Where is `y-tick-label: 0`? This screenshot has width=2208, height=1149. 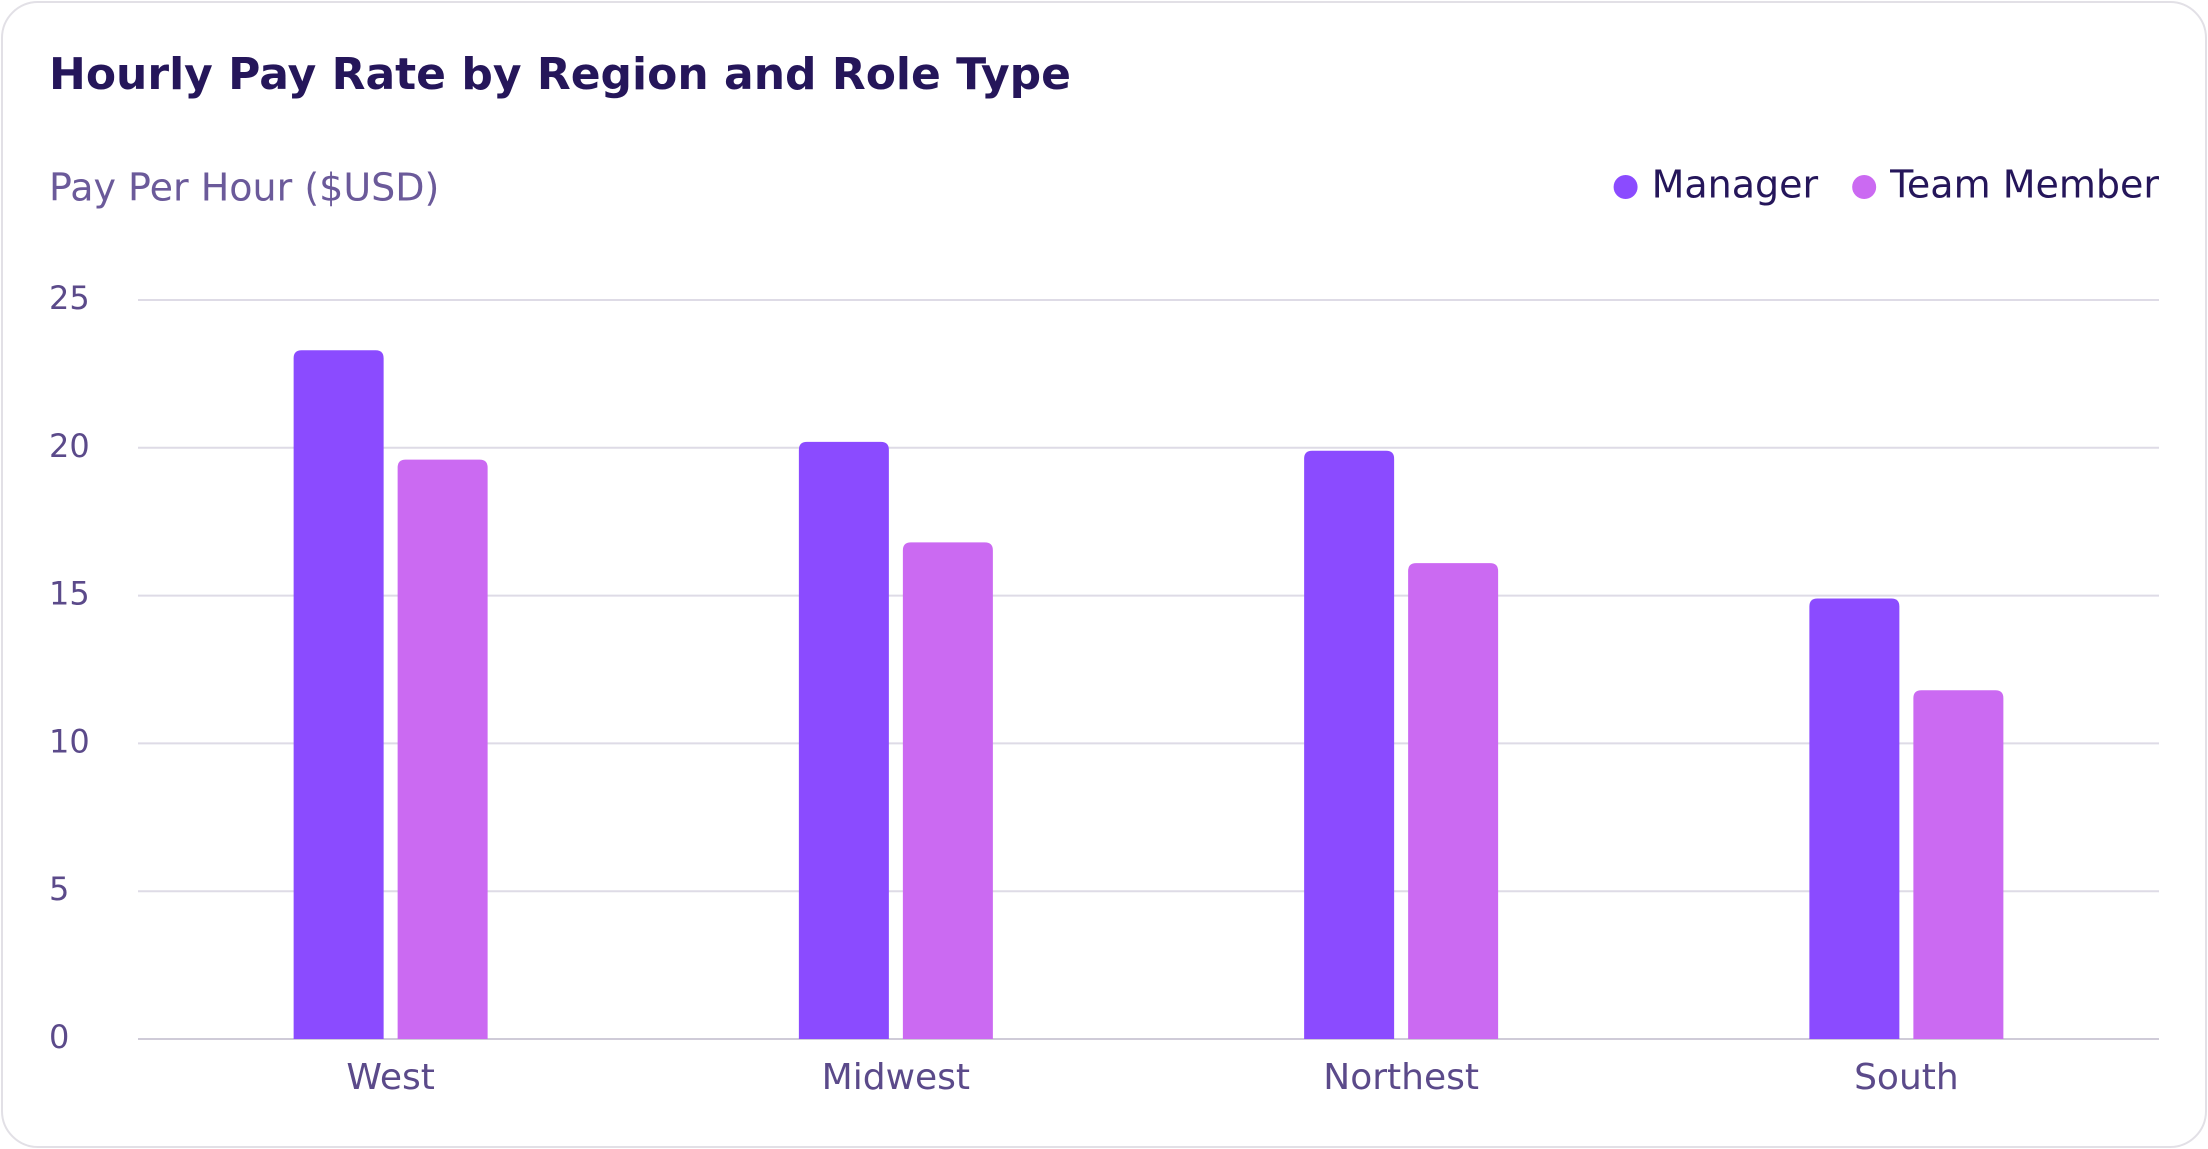 y-tick-label: 0 is located at coordinates (59, 1037).